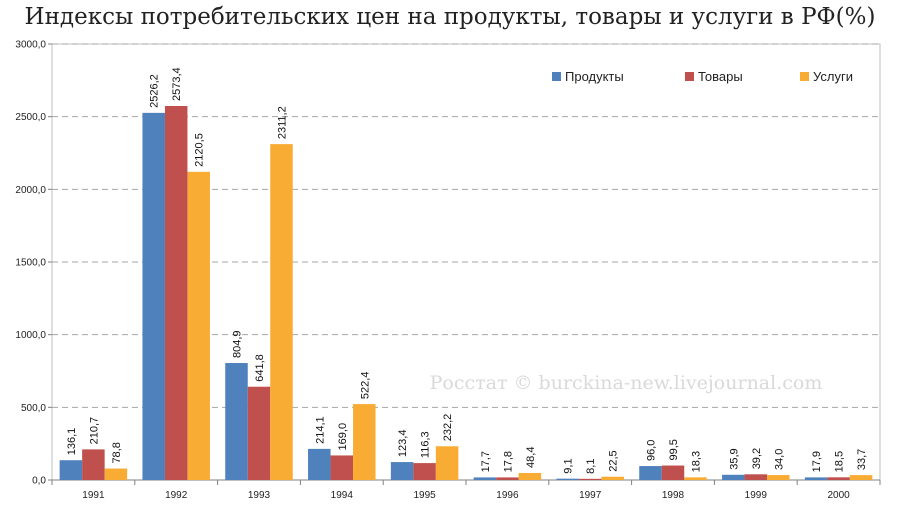 Image resolution: width=900 pixels, height=509 pixels. Describe the element at coordinates (342, 495) in the screenshot. I see `x-tick-label: 1994` at that location.